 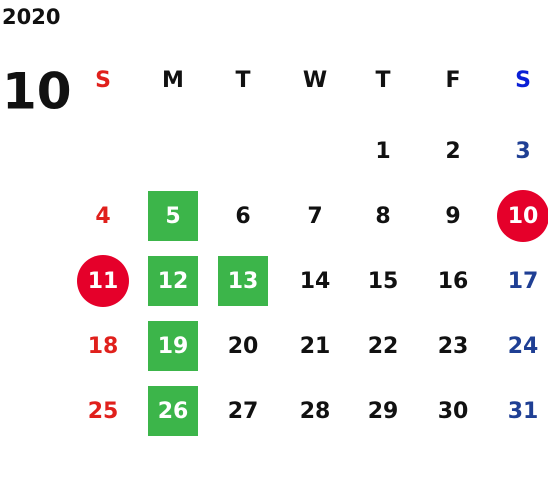 What do you see at coordinates (243, 346) in the screenshot?
I see `day: 20` at bounding box center [243, 346].